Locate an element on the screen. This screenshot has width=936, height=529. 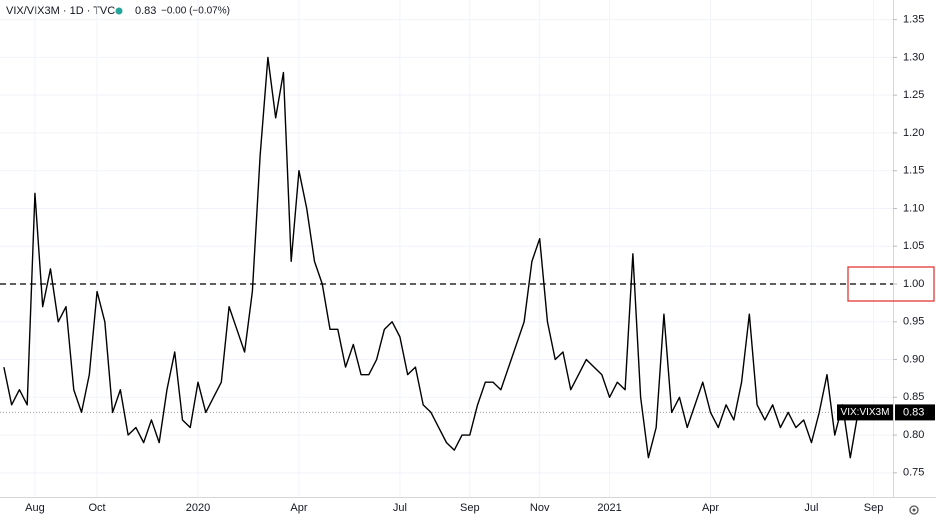
y-tick-label: 1.25 is located at coordinates (913, 95).